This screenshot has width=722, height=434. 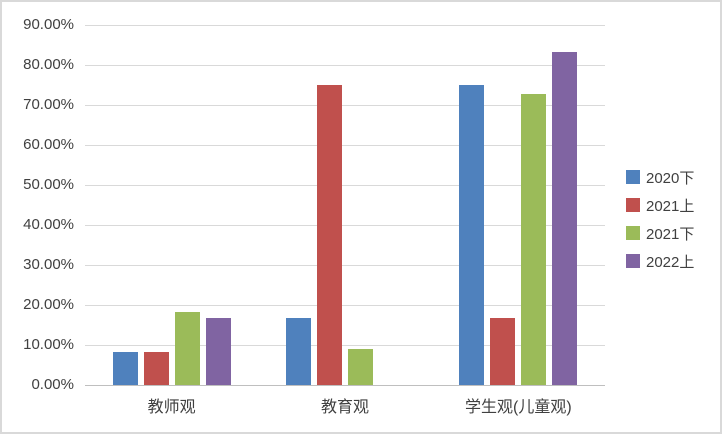 I want to click on y-axis-tick-label: 0.00%, so click(x=52, y=384).